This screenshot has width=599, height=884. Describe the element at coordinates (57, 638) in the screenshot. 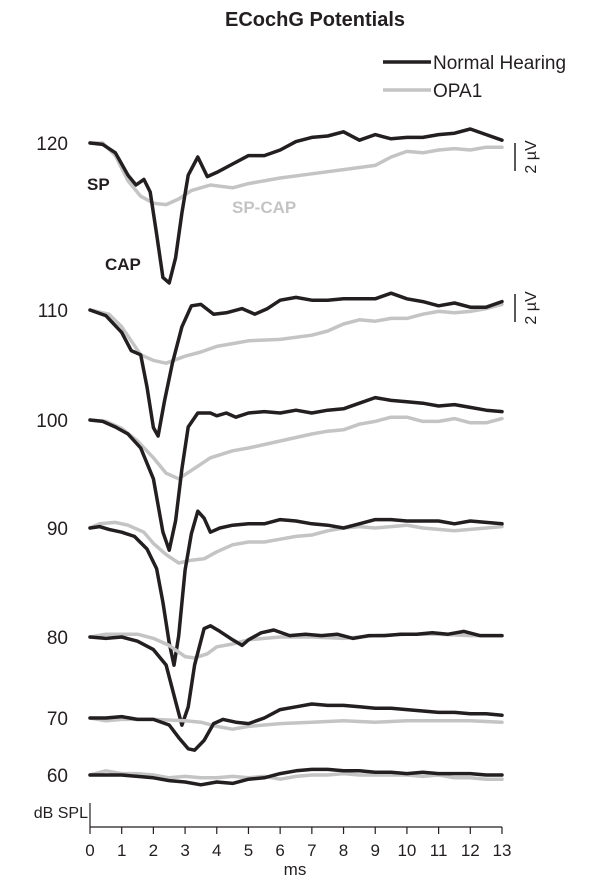

I see `level-label-80: 80` at that location.